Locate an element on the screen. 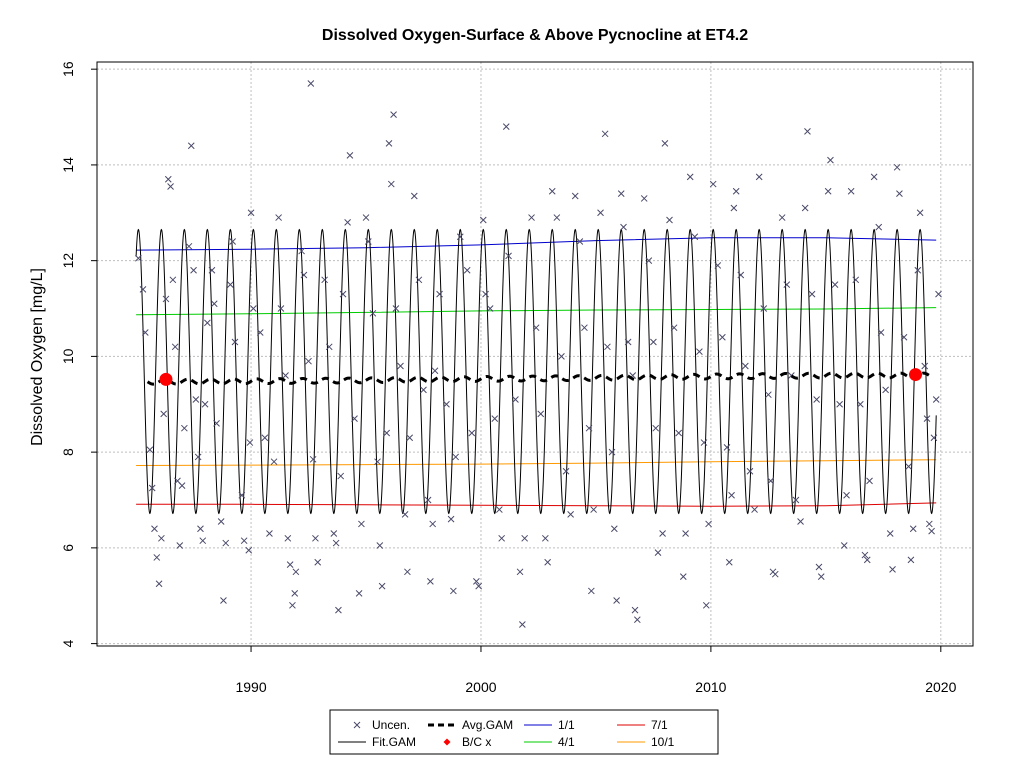  y-tick-label: 16 is located at coordinates (68, 69).